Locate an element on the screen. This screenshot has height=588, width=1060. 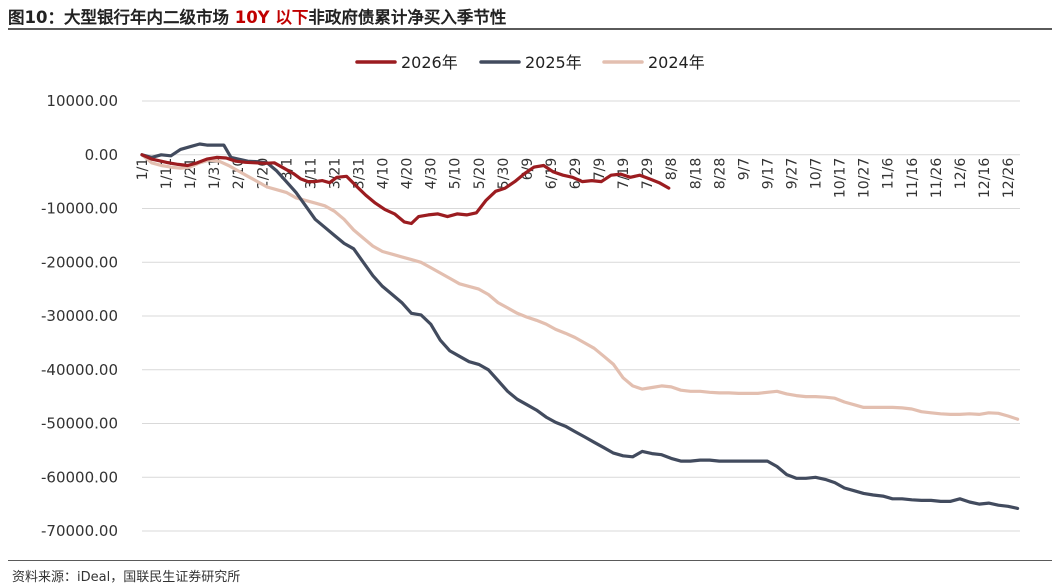
chart-title-suffix: 非政府债累计净买入季节性 is located at coordinates (407, 17).